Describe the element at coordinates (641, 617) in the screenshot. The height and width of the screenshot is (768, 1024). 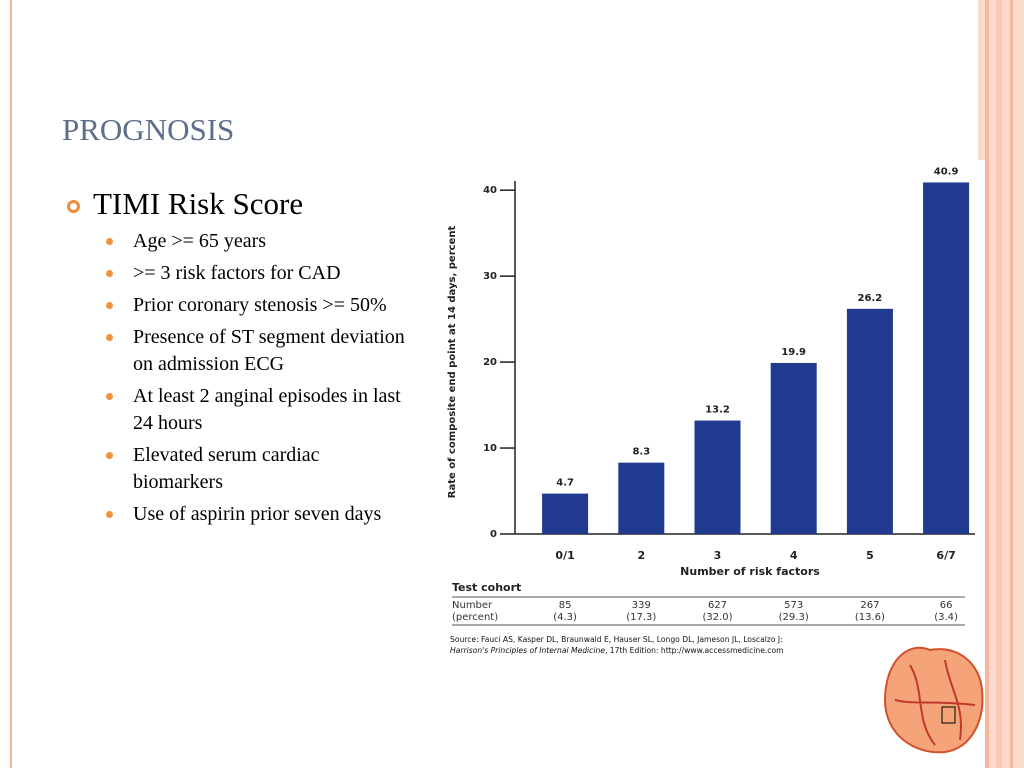
I see `cohort-percent: (17.3)` at that location.